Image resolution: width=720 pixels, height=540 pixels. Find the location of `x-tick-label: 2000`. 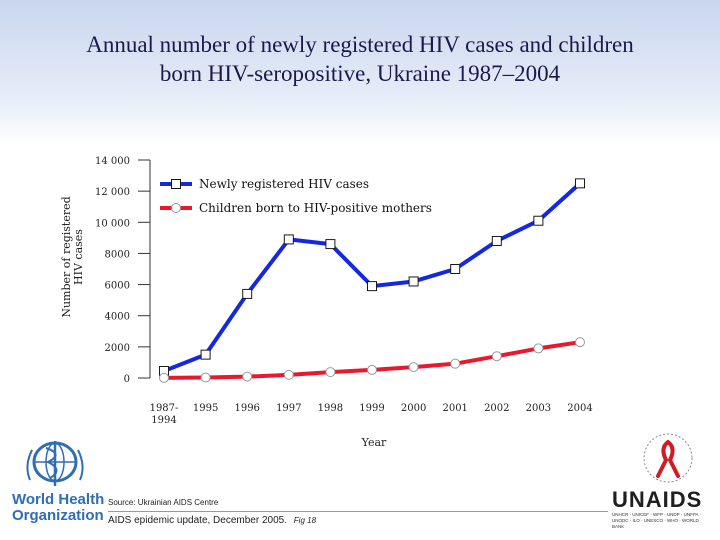

x-tick-label: 2000 is located at coordinates (413, 408).